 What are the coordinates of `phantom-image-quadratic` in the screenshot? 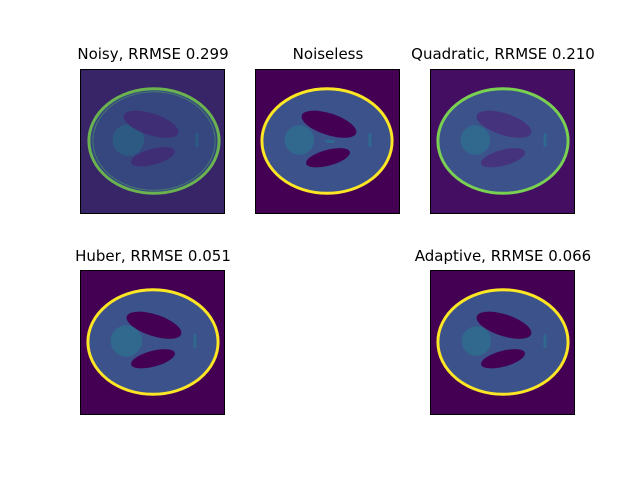 It's located at (502, 141).